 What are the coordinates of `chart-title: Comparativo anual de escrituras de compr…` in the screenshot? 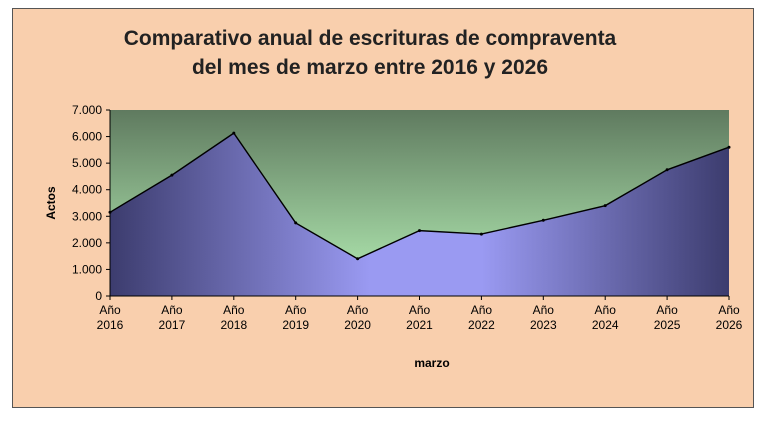 It's located at (370, 53).